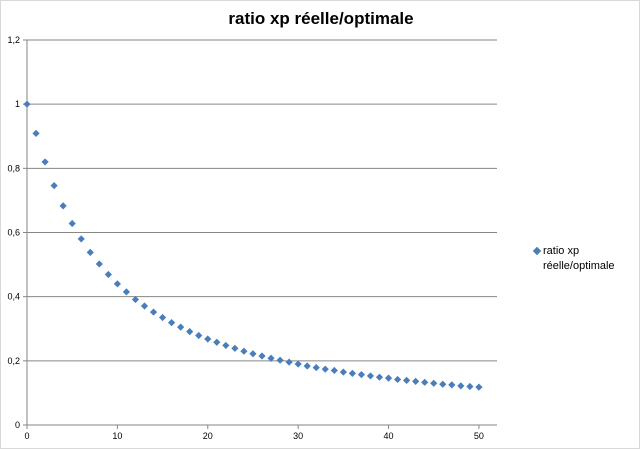  Describe the element at coordinates (26, 436) in the screenshot. I see `x-tick-label: 0` at that location.